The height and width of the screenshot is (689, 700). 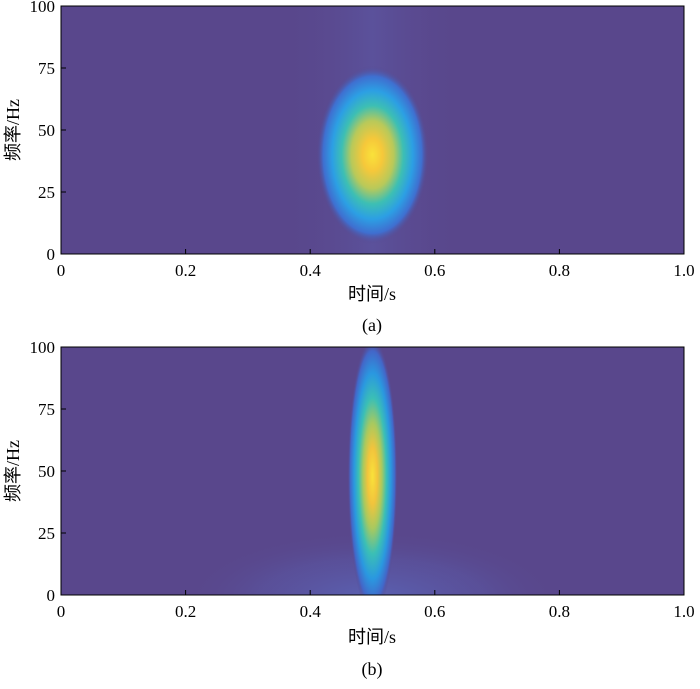 What do you see at coordinates (434, 270) in the screenshot?
I see `x-tick-label-a: 0.6` at bounding box center [434, 270].